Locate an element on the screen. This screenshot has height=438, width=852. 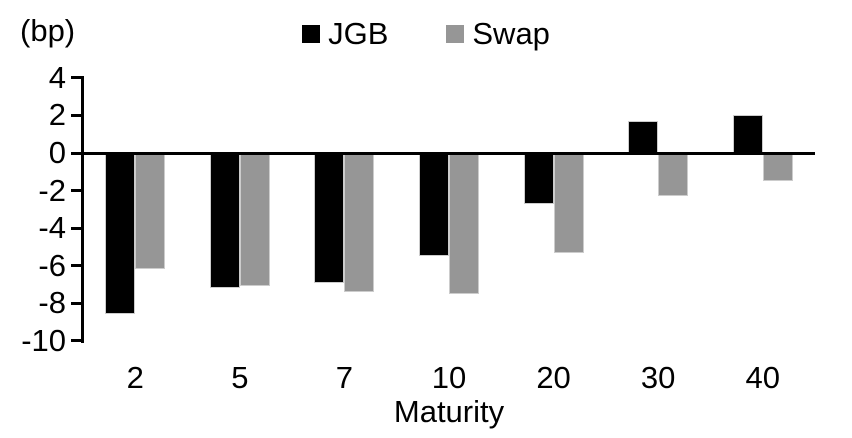
x-category-label: 10 is located at coordinates (449, 377).